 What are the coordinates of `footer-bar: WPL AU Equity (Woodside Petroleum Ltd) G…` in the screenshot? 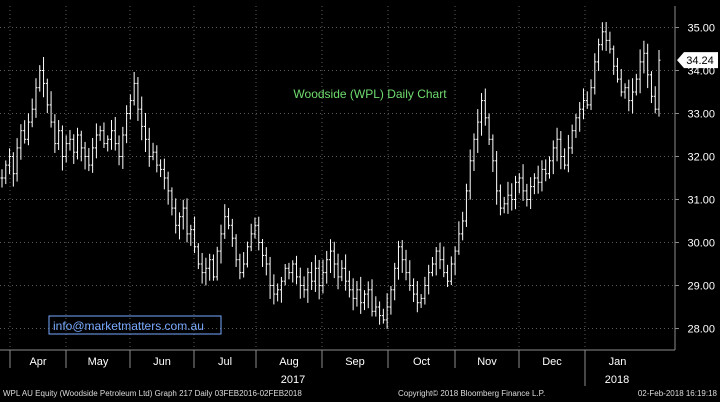 It's located at (360, 394).